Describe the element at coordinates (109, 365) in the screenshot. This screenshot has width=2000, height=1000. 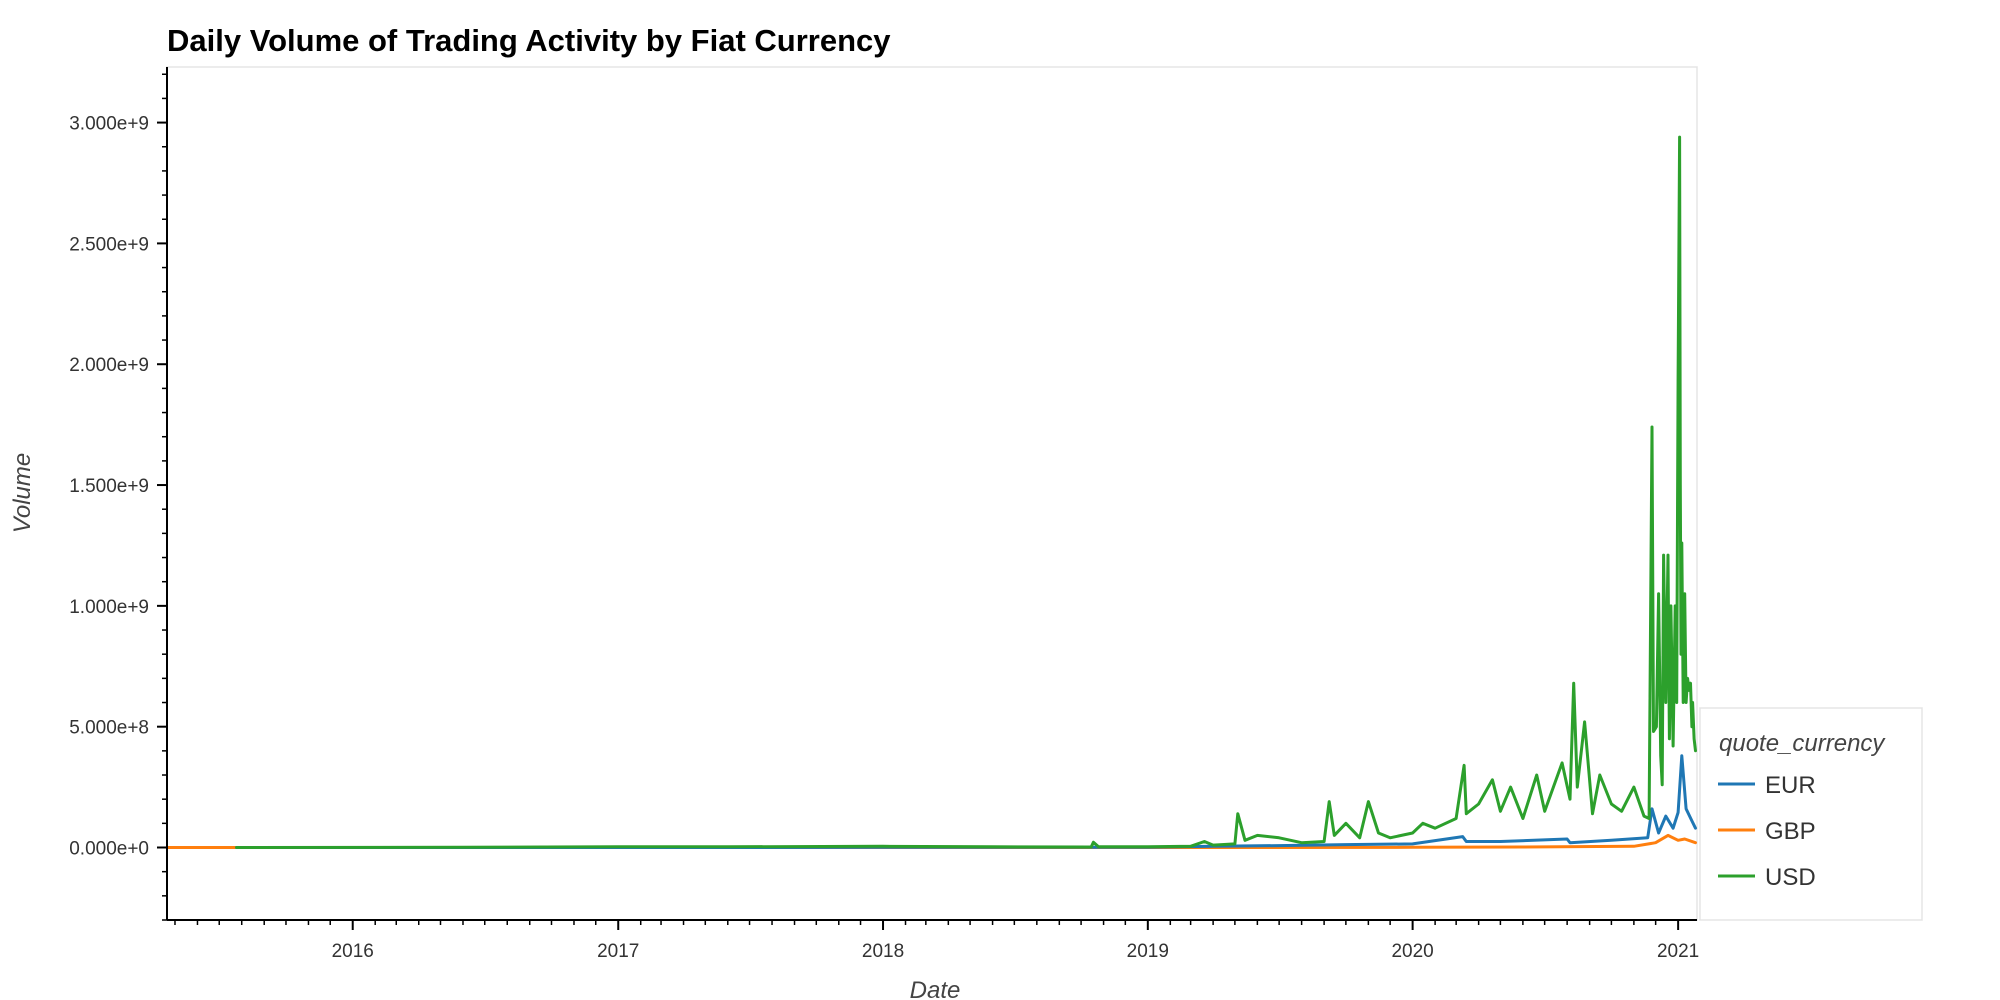
I see `y-tick-label: 2.000e+9` at that location.